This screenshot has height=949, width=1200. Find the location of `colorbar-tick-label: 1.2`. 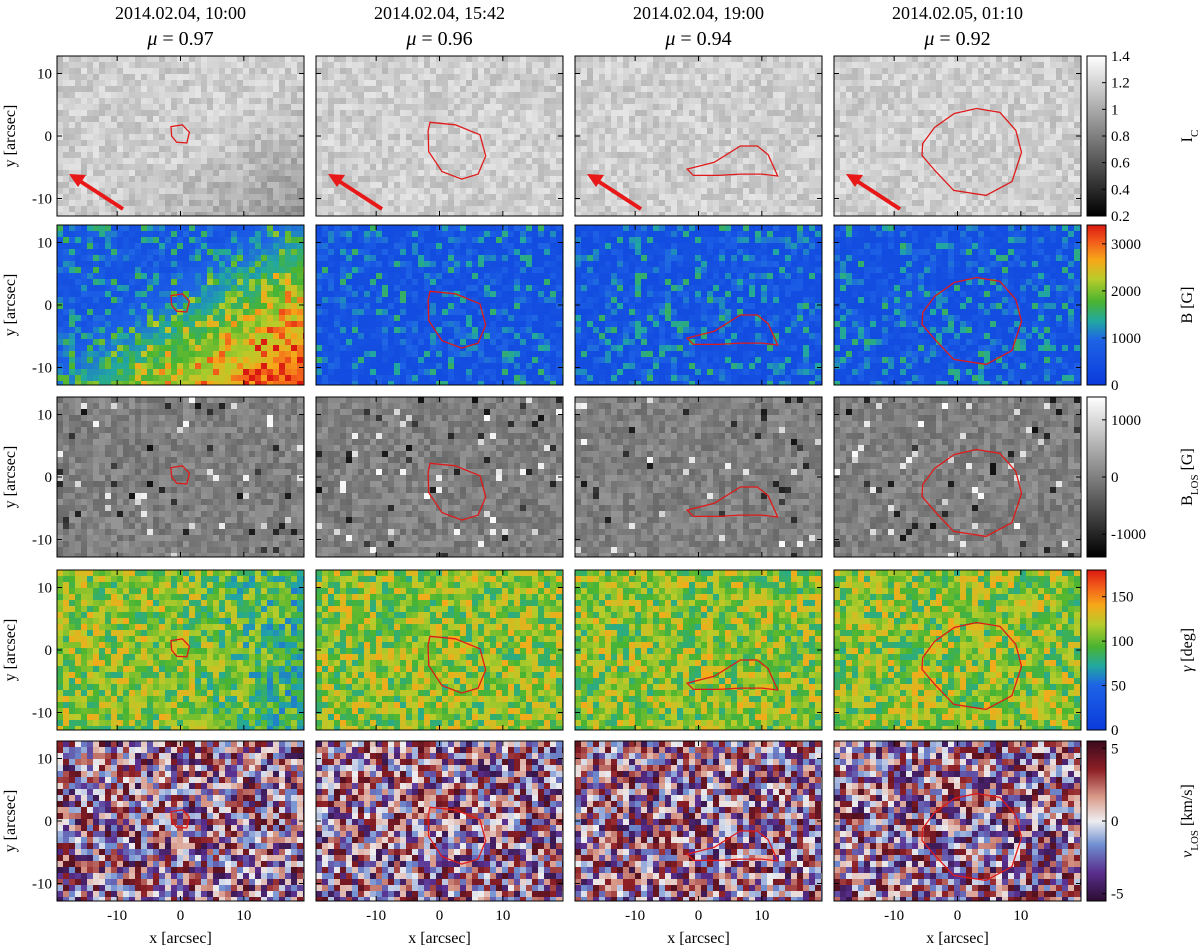

colorbar-tick-label: 1.2 is located at coordinates (1120, 84).